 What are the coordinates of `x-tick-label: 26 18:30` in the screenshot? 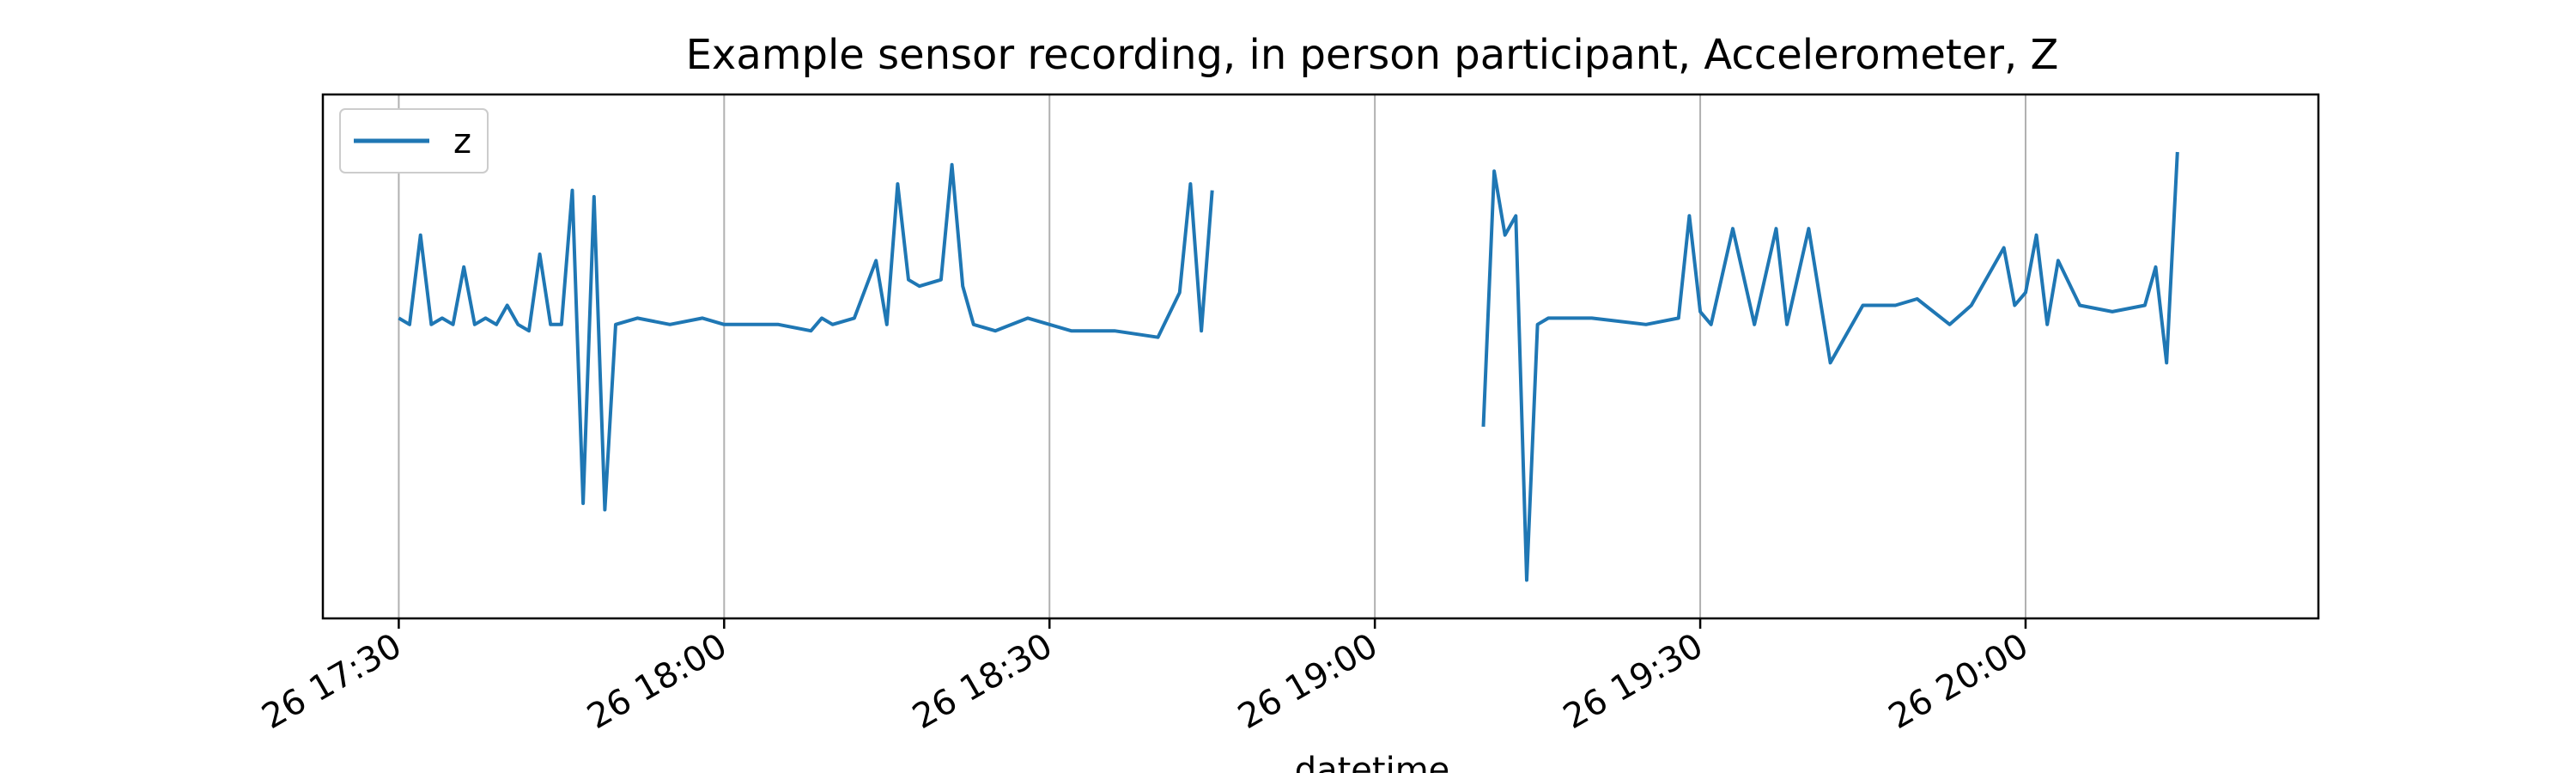 It's located at (983, 681).